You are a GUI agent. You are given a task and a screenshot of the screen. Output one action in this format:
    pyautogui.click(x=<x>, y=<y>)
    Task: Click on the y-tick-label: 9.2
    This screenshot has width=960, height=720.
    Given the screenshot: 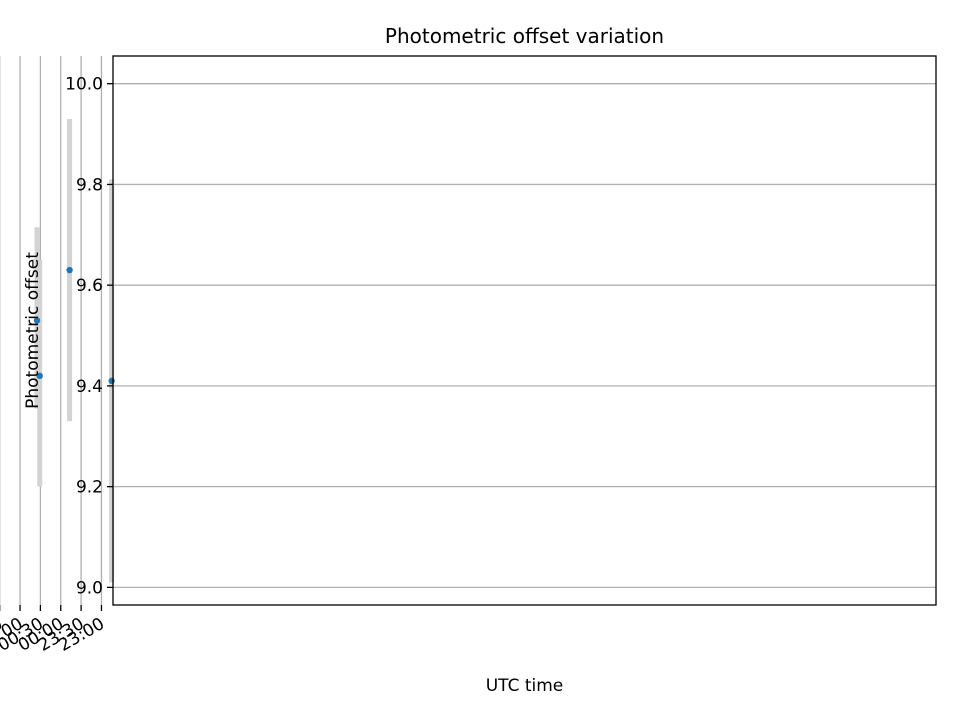 What is the action you would take?
    pyautogui.click(x=89, y=488)
    